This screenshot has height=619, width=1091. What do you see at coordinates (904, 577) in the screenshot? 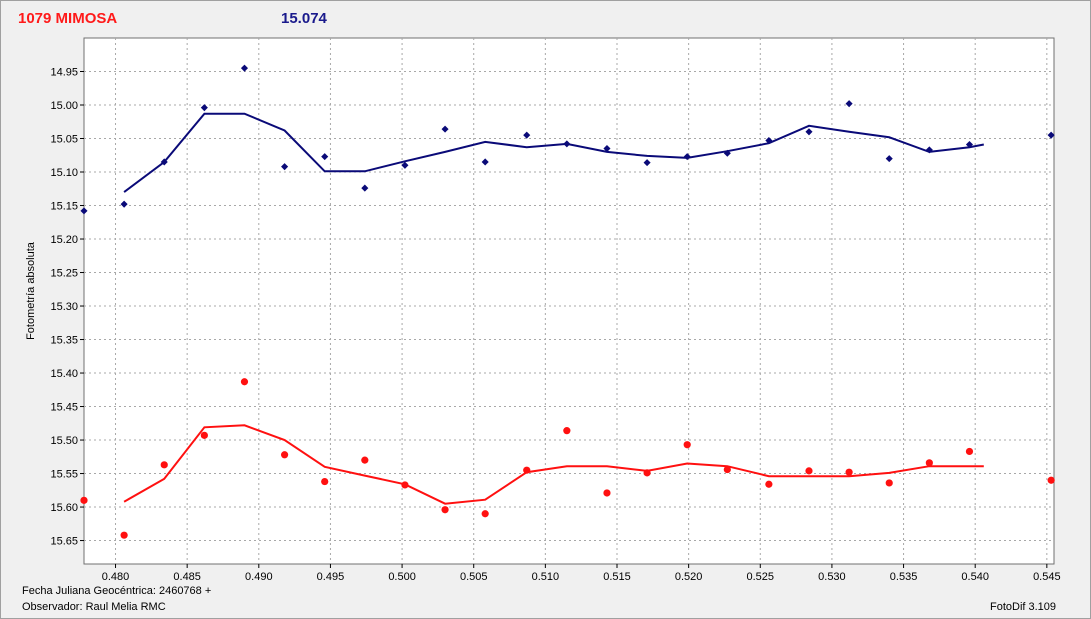
I see `x-tick-label: 0.535` at bounding box center [904, 577].